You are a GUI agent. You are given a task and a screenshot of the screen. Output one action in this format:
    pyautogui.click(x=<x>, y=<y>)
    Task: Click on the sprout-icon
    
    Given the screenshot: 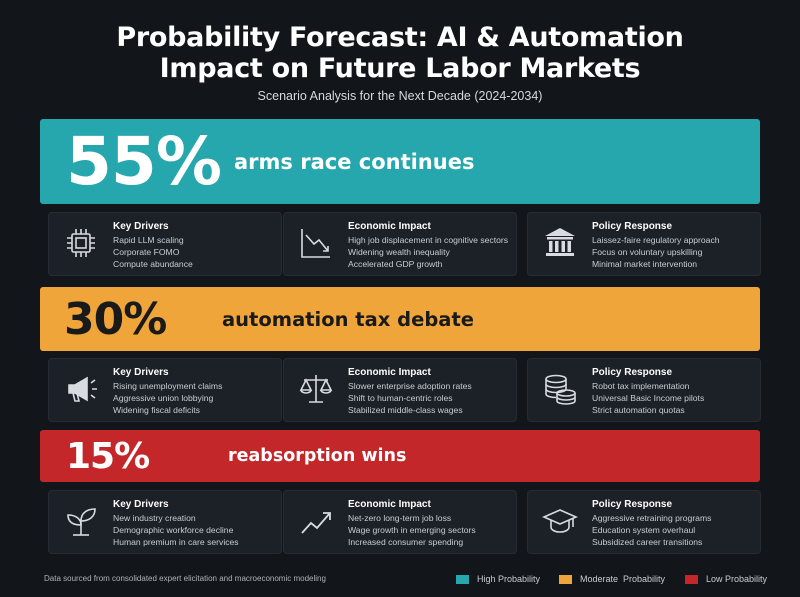 What is the action you would take?
    pyautogui.click(x=81, y=521)
    